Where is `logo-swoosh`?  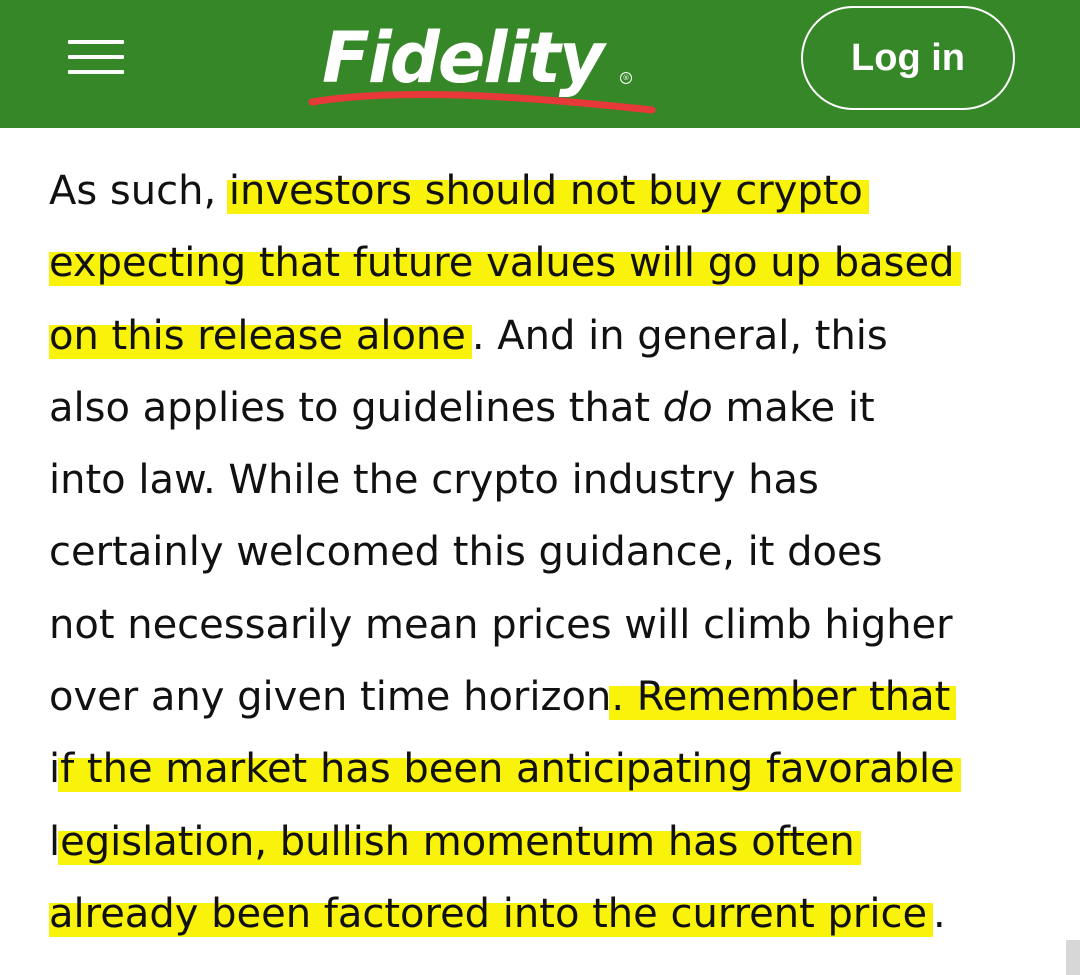
logo-swoosh is located at coordinates (482, 102).